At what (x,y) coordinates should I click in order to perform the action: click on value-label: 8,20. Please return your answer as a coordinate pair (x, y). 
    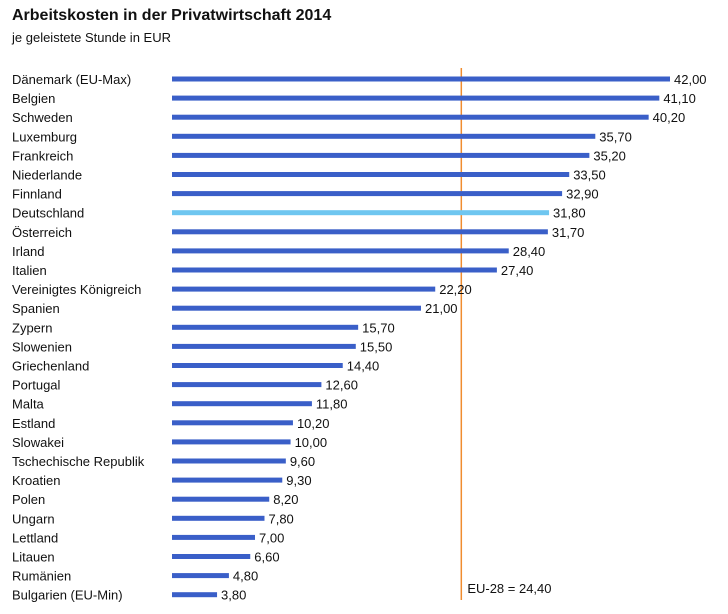
    Looking at the image, I should click on (285, 499).